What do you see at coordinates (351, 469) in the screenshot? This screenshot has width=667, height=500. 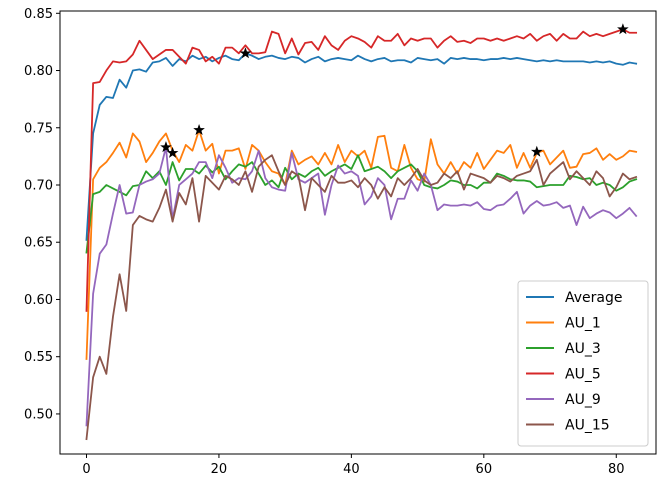 I see `x-tick-label: 40` at bounding box center [351, 469].